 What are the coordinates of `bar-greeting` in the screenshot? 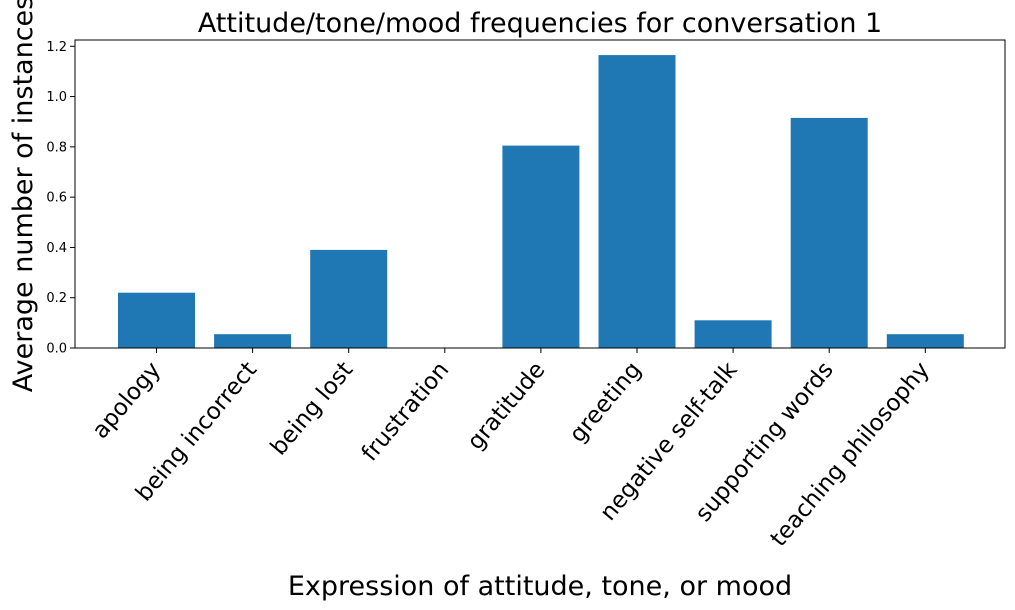 It's located at (637, 201).